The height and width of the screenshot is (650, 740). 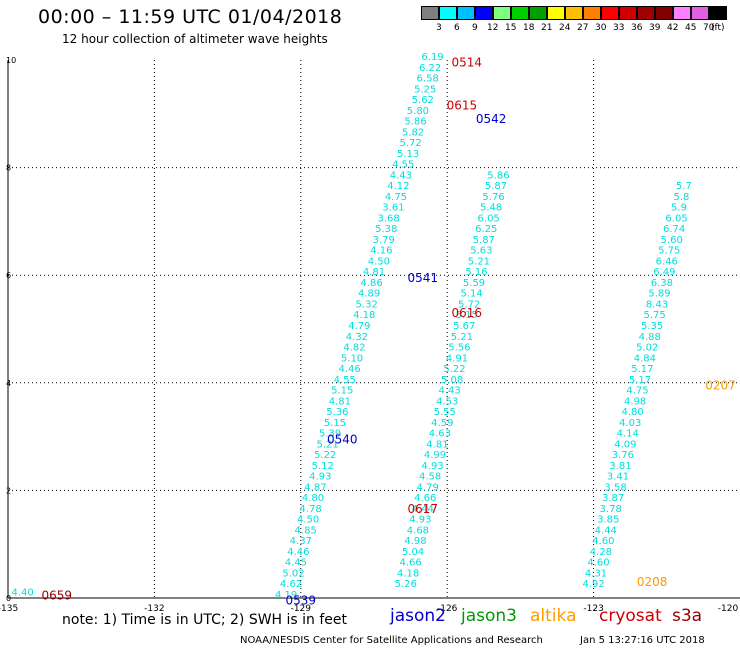 I want to click on wave-height-point: 5.32, so click(x=367, y=304).